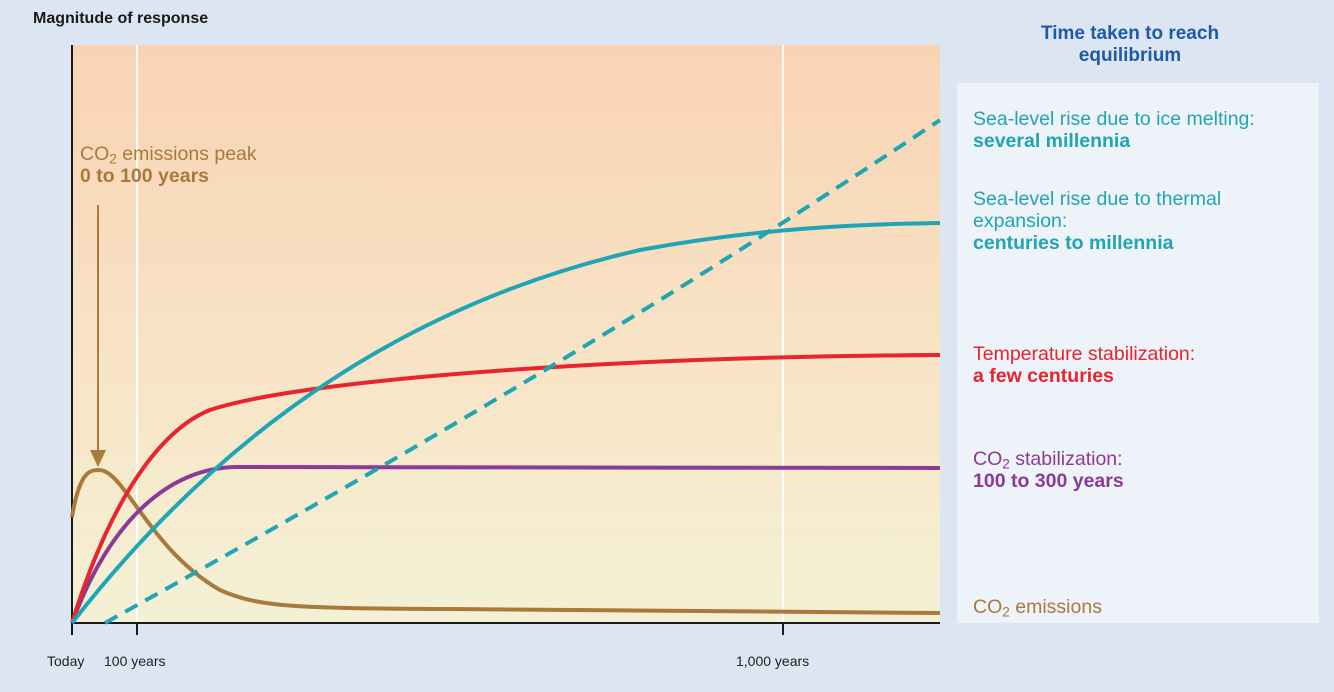 Image resolution: width=1334 pixels, height=692 pixels. I want to click on legend-item-co2-emissions: CO2 emissions, so click(1037, 608).